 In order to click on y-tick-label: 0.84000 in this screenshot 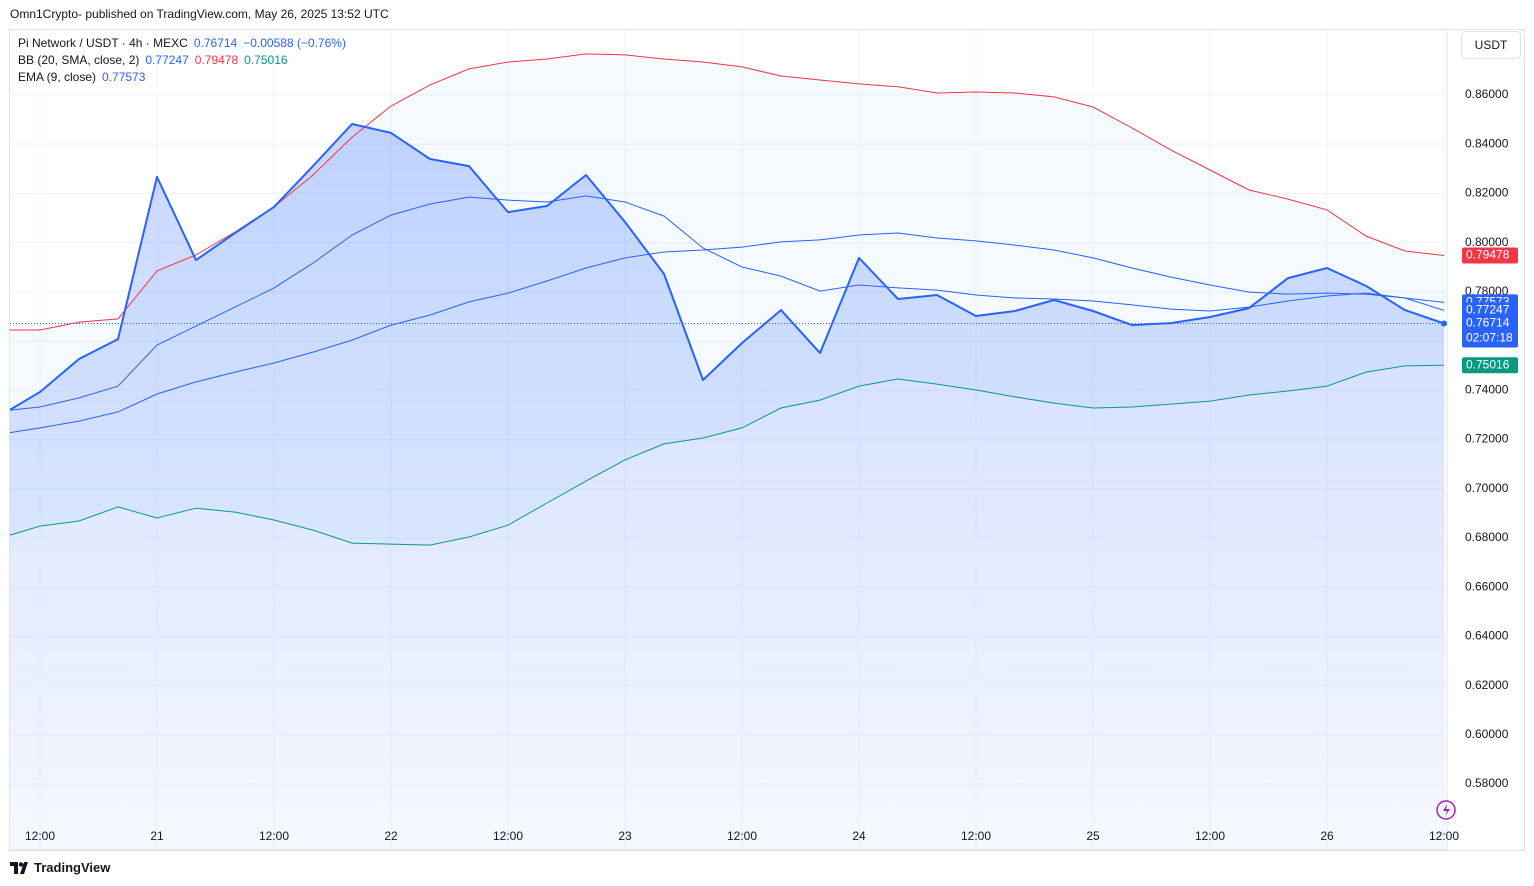, I will do `click(1487, 143)`.